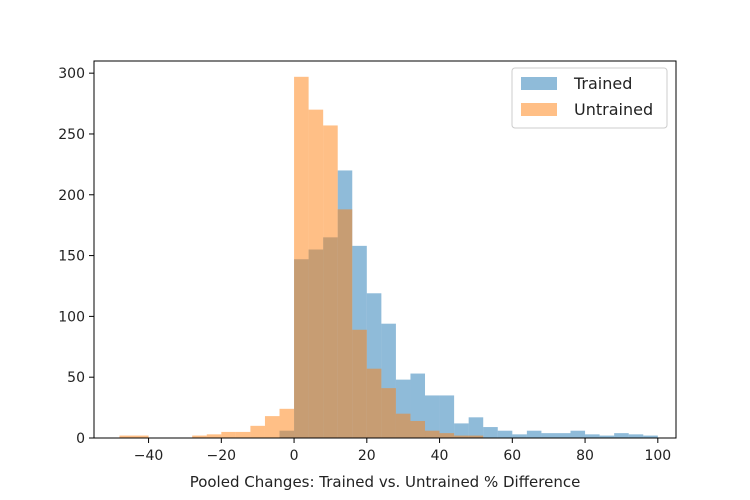  Describe the element at coordinates (539, 109) in the screenshot. I see `legend-swatch-untrained` at that location.